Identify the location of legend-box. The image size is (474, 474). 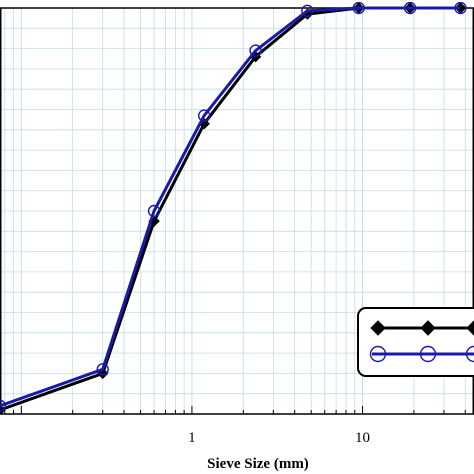
(415, 342).